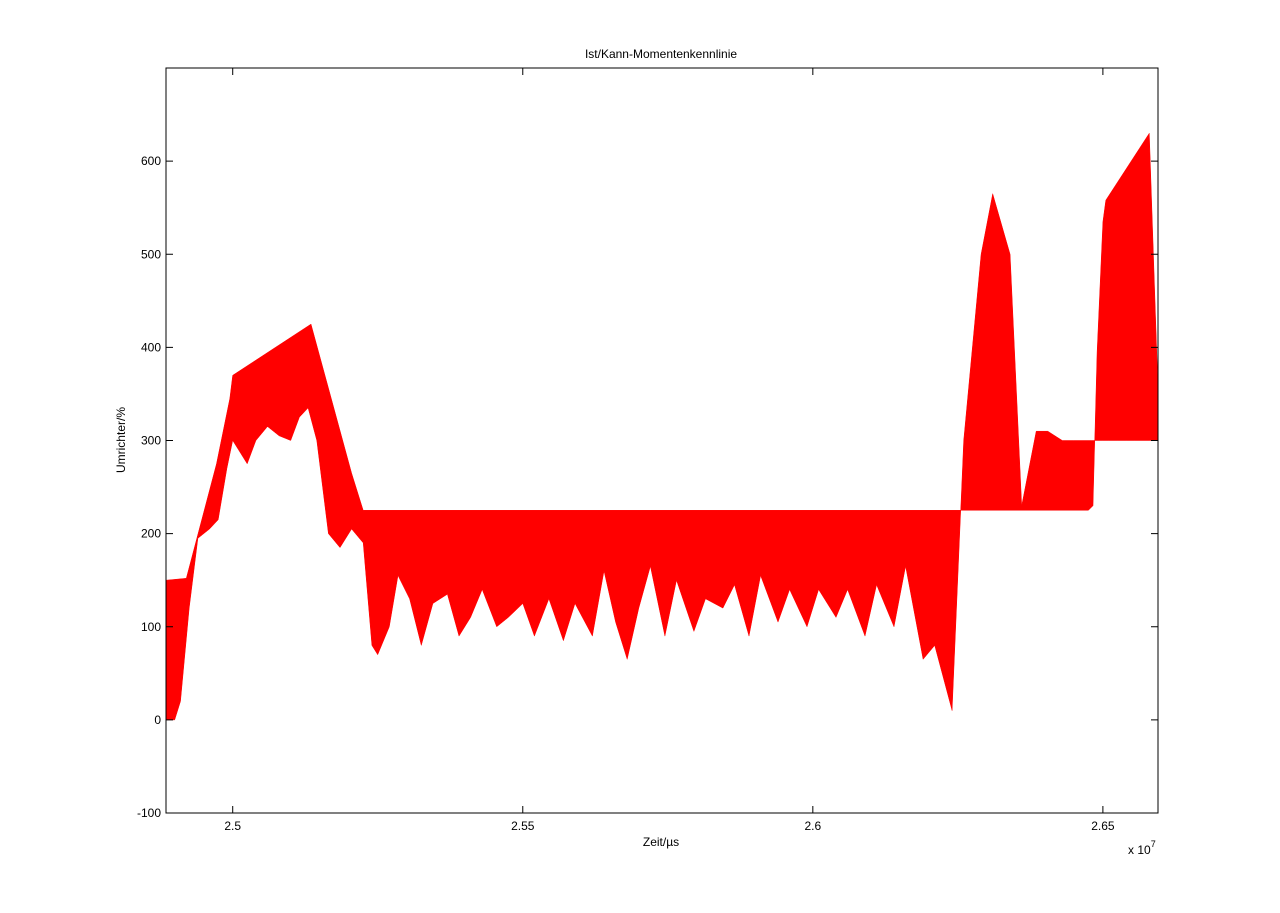  I want to click on x-tick-label: 2.5, so click(232, 826).